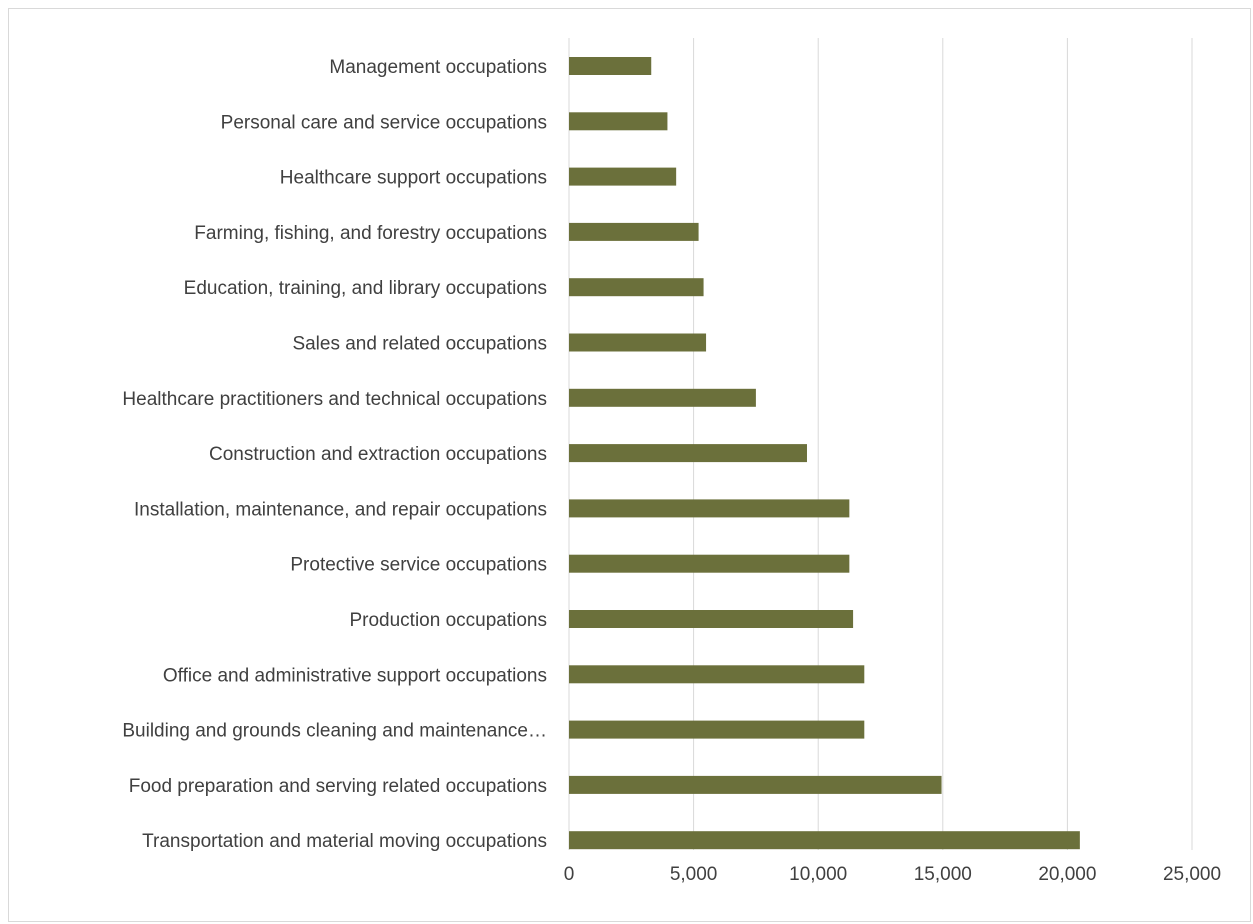 The height and width of the screenshot is (924, 1253). What do you see at coordinates (892, 874) in the screenshot?
I see `x-tick-labels: 0 5,000 10,000 15,000 20,000 25,000` at bounding box center [892, 874].